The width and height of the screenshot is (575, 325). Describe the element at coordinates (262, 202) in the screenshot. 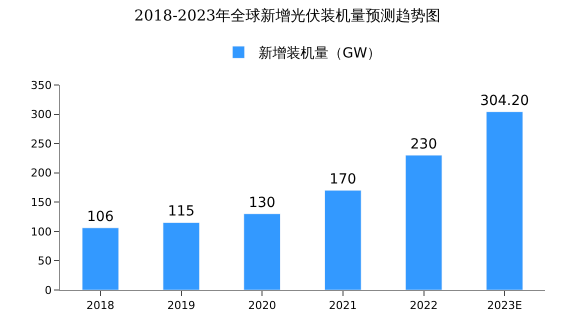

I see `data-label: 130` at that location.